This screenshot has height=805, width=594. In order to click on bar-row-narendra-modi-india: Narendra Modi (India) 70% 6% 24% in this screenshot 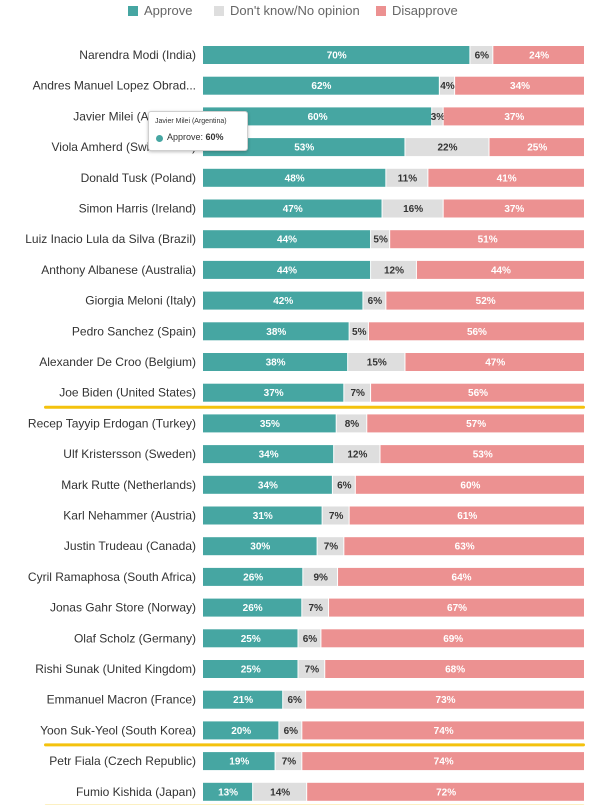, I will do `click(331, 55)`.